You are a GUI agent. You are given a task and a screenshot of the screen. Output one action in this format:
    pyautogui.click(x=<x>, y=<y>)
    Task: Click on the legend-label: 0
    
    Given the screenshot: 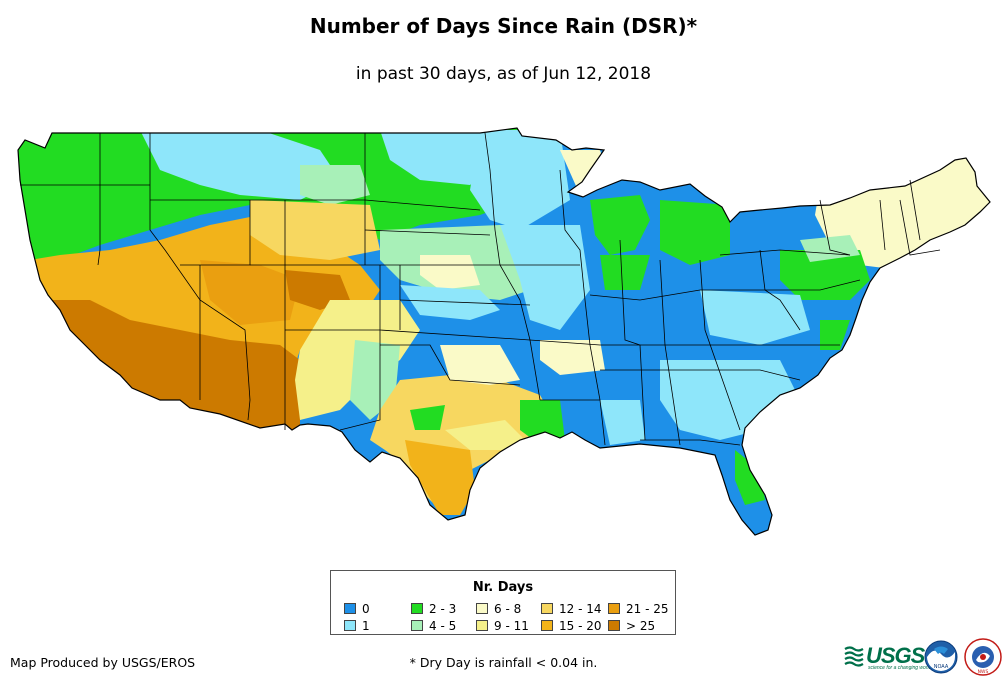 What is the action you would take?
    pyautogui.click(x=366, y=609)
    